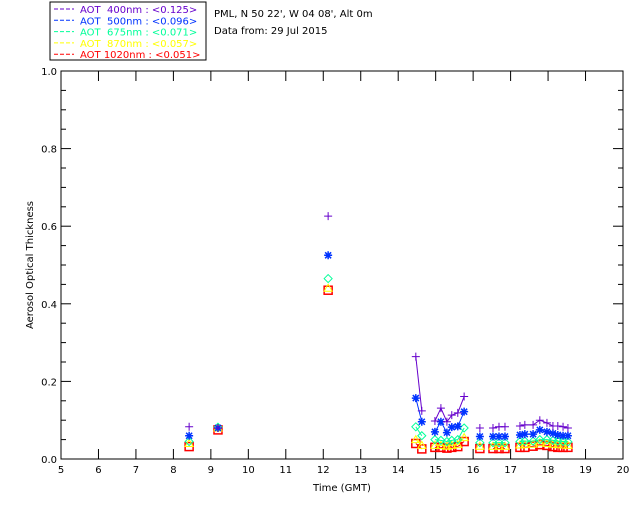 This screenshot has height=516, width=640. Describe the element at coordinates (138, 10) in the screenshot. I see `legend-item: AOT 400nm : <0.125>` at that location.